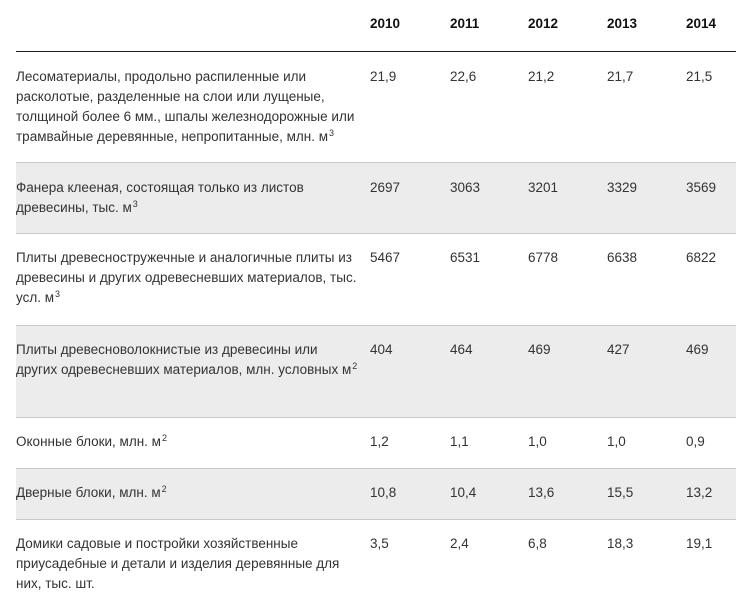 The image size is (750, 605). What do you see at coordinates (465, 187) in the screenshot?
I see `value-cell: 3063` at bounding box center [465, 187].